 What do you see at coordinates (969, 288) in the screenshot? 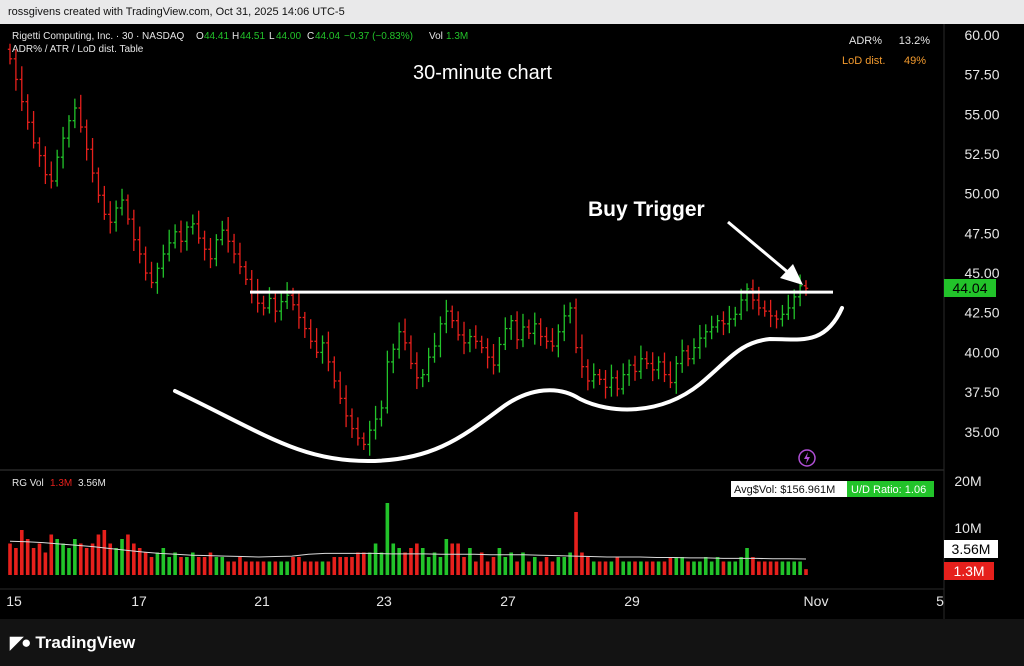
I see `last-price-tag-text: 44.04` at bounding box center [969, 288].